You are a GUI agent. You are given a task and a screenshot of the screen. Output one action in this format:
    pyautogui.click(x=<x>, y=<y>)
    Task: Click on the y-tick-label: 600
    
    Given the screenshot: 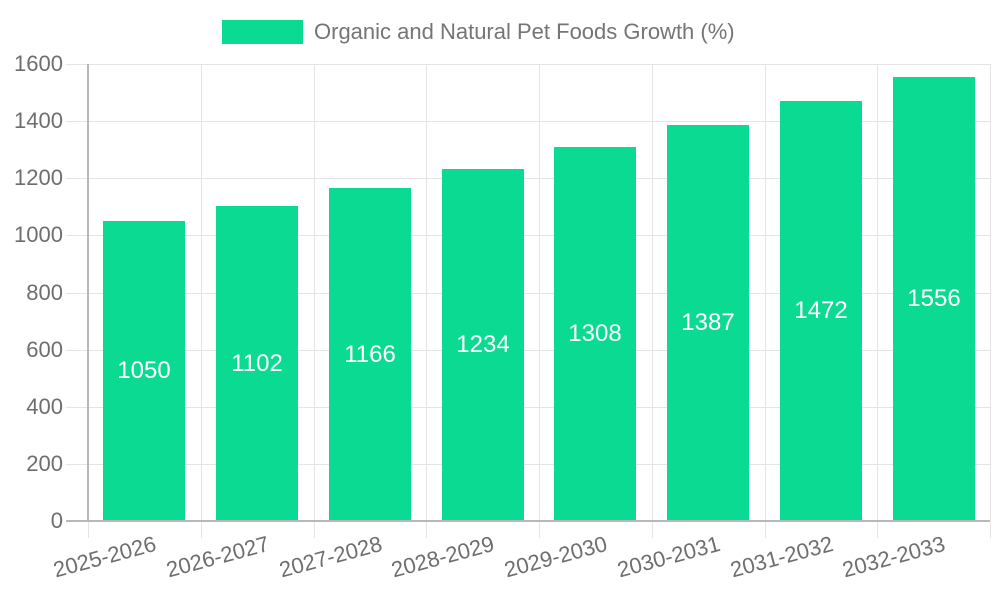 What is the action you would take?
    pyautogui.click(x=44, y=349)
    